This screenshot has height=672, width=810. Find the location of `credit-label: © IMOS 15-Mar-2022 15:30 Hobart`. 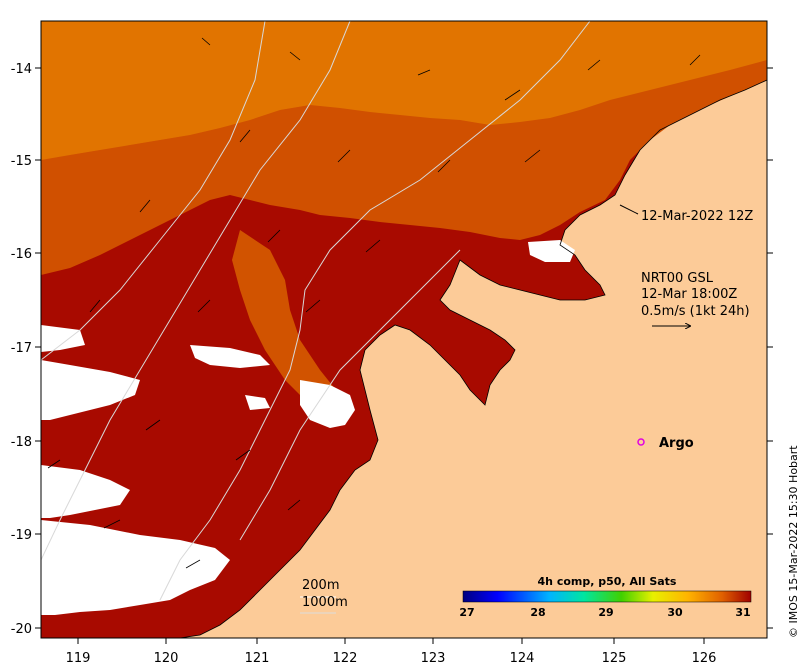

credit-label: © IMOS 15-Mar-2022 15:30 Hobart is located at coordinates (793, 541).